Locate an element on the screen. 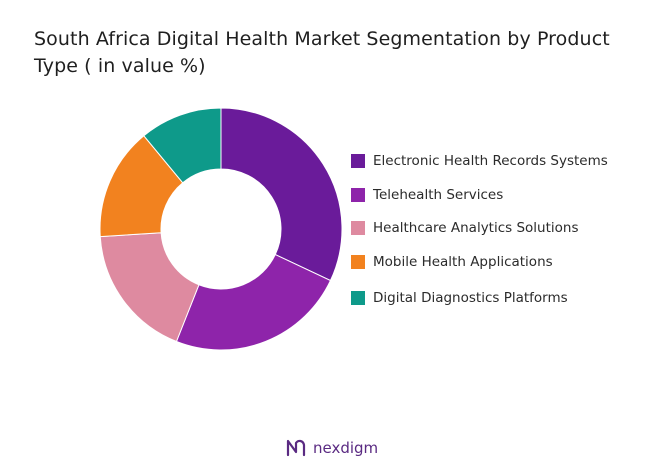 The height and width of the screenshot is (471, 658). legend-item-mobile-health: Mobile Health Applications is located at coordinates (452, 262).